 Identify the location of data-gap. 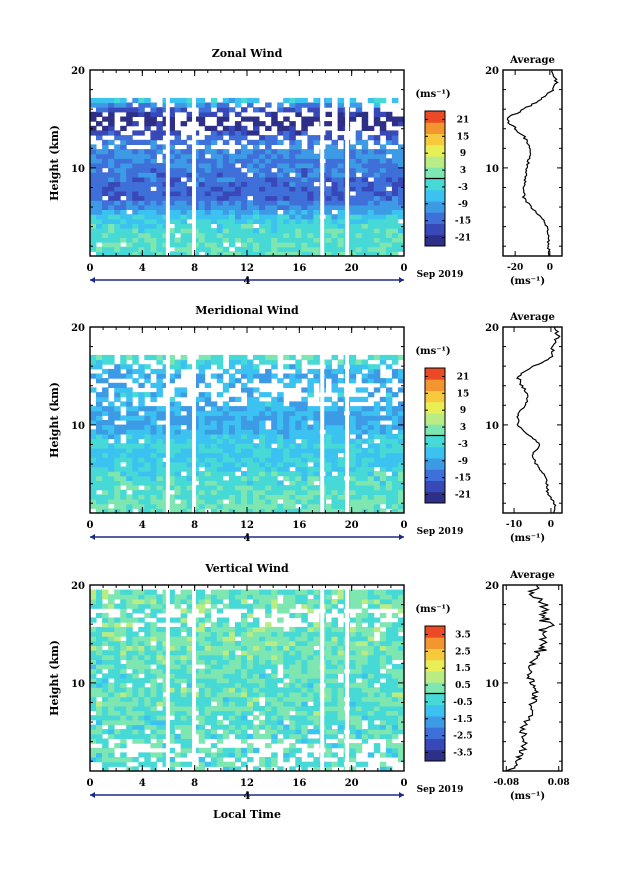
(347, 163).